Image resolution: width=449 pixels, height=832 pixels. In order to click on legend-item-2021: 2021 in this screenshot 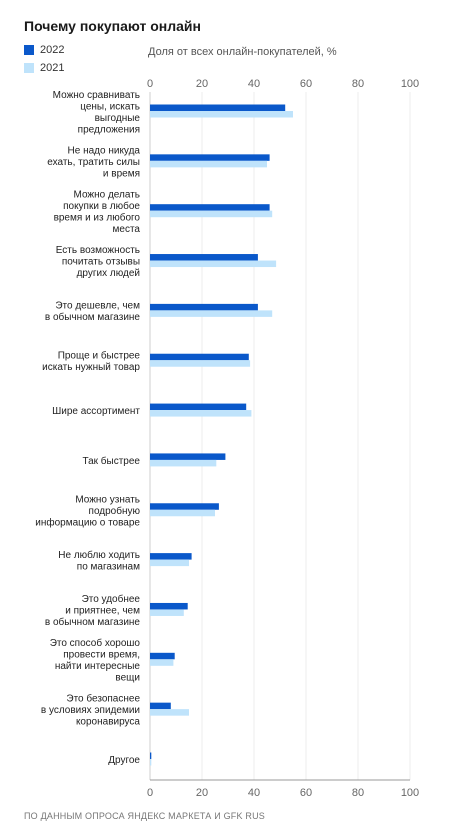, I will do `click(44, 68)`.